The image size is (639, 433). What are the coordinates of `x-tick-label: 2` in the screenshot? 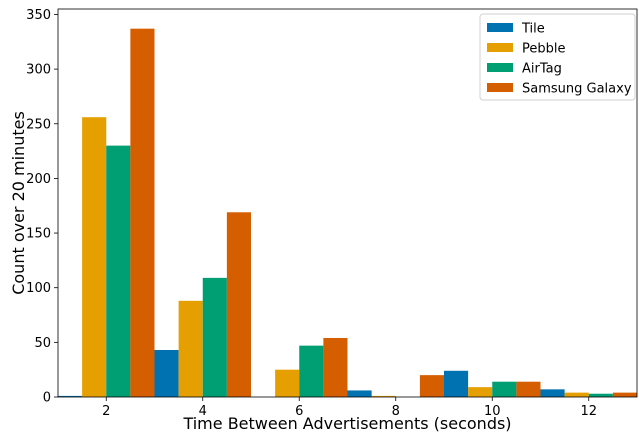 It's located at (106, 411).